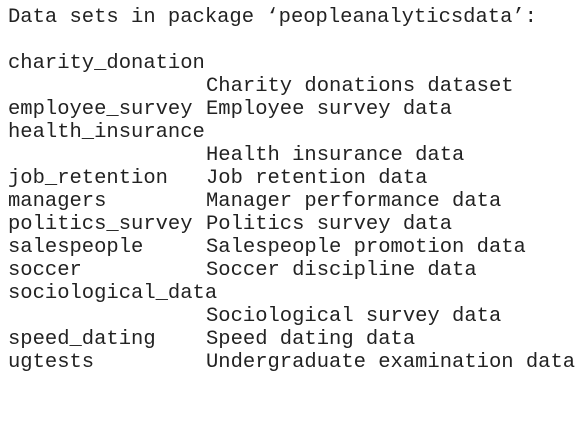  I want to click on dataset-name: ugtests, so click(51, 362).